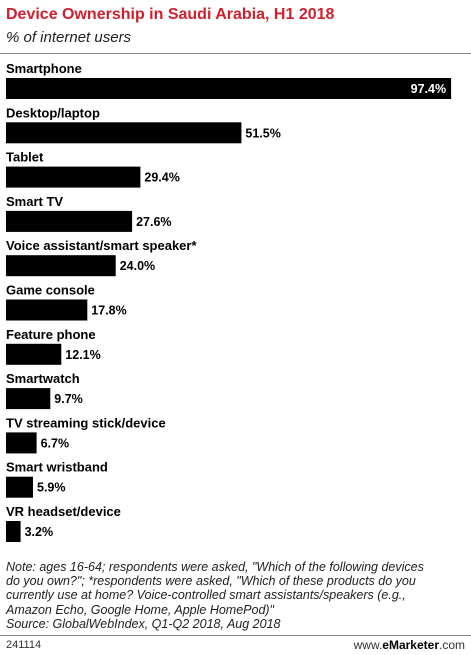 This screenshot has height=655, width=471. What do you see at coordinates (13, 531) in the screenshot?
I see `bar-vr-headset-device` at bounding box center [13, 531].